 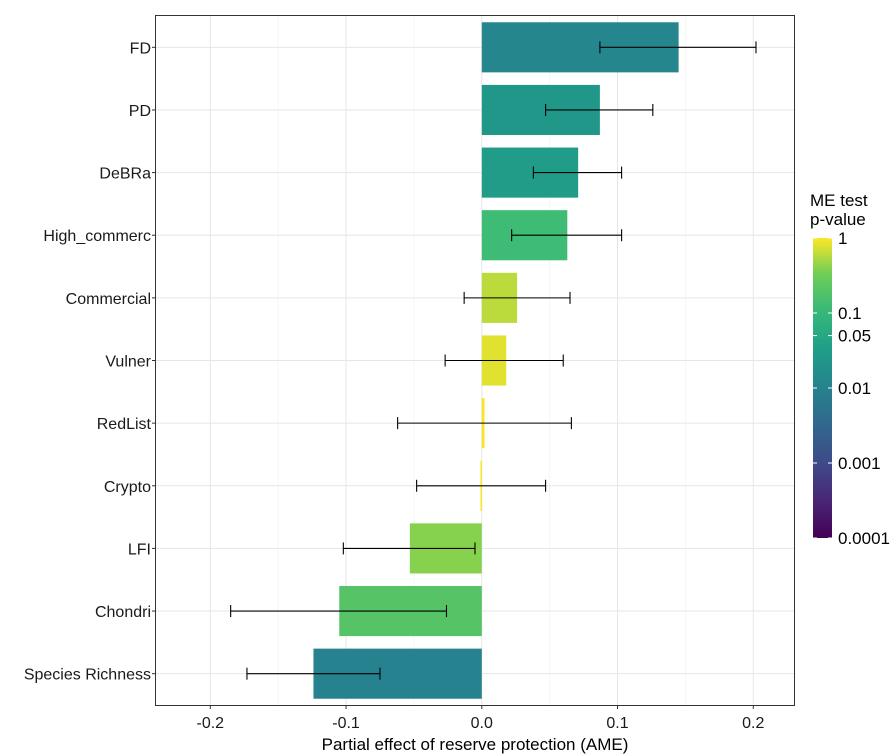 I want to click on y-tick-label: LFI, so click(x=139, y=549).